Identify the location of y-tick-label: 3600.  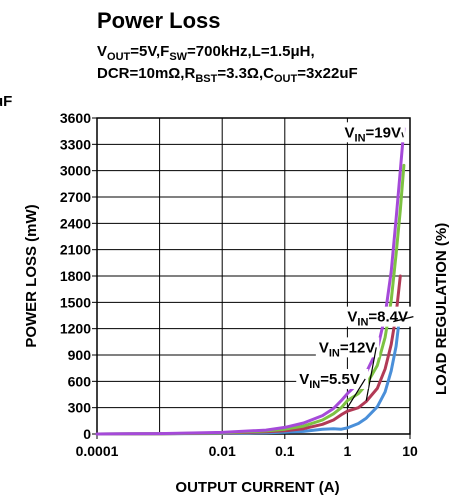
(75, 118).